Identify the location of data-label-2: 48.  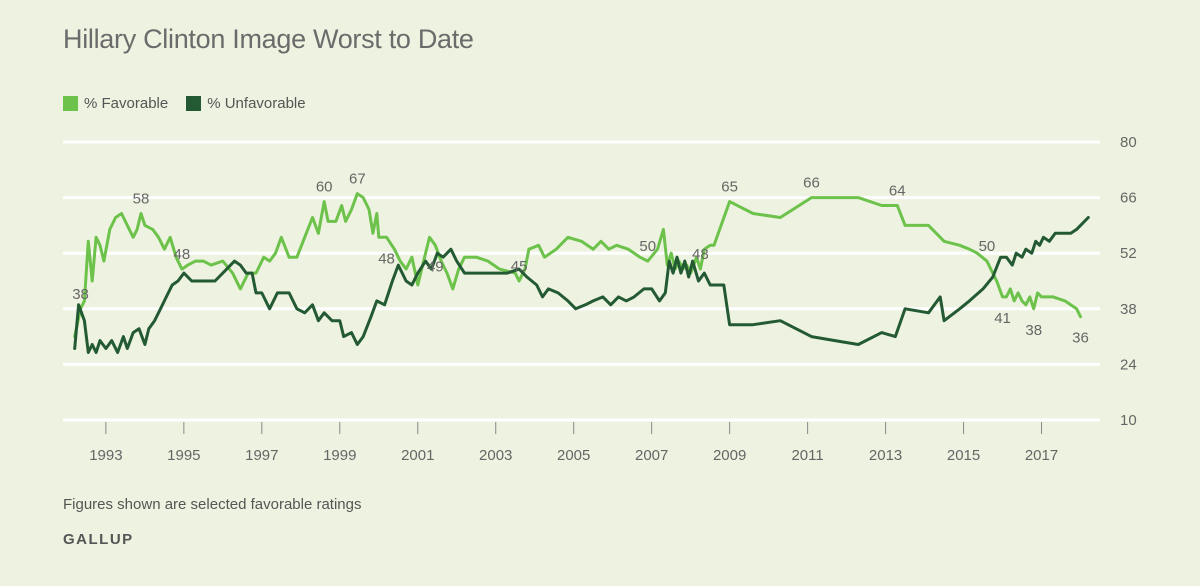
(182, 254).